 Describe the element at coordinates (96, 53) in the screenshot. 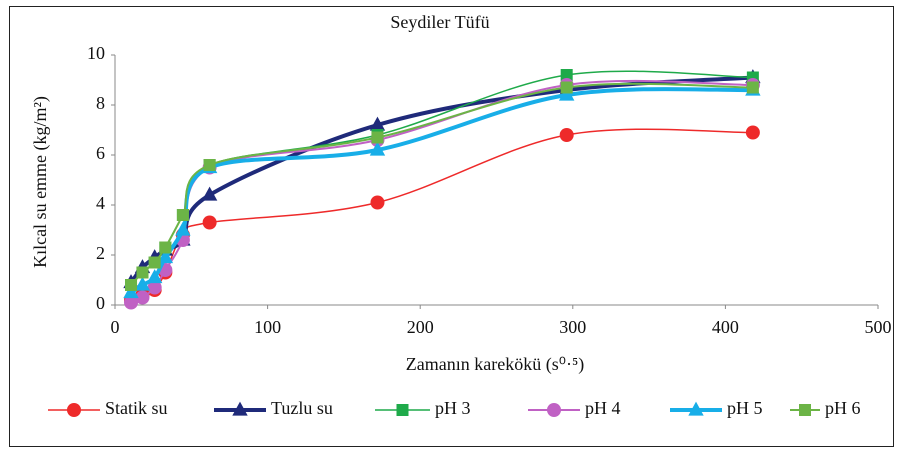

I see `y-tick-label: 10` at that location.